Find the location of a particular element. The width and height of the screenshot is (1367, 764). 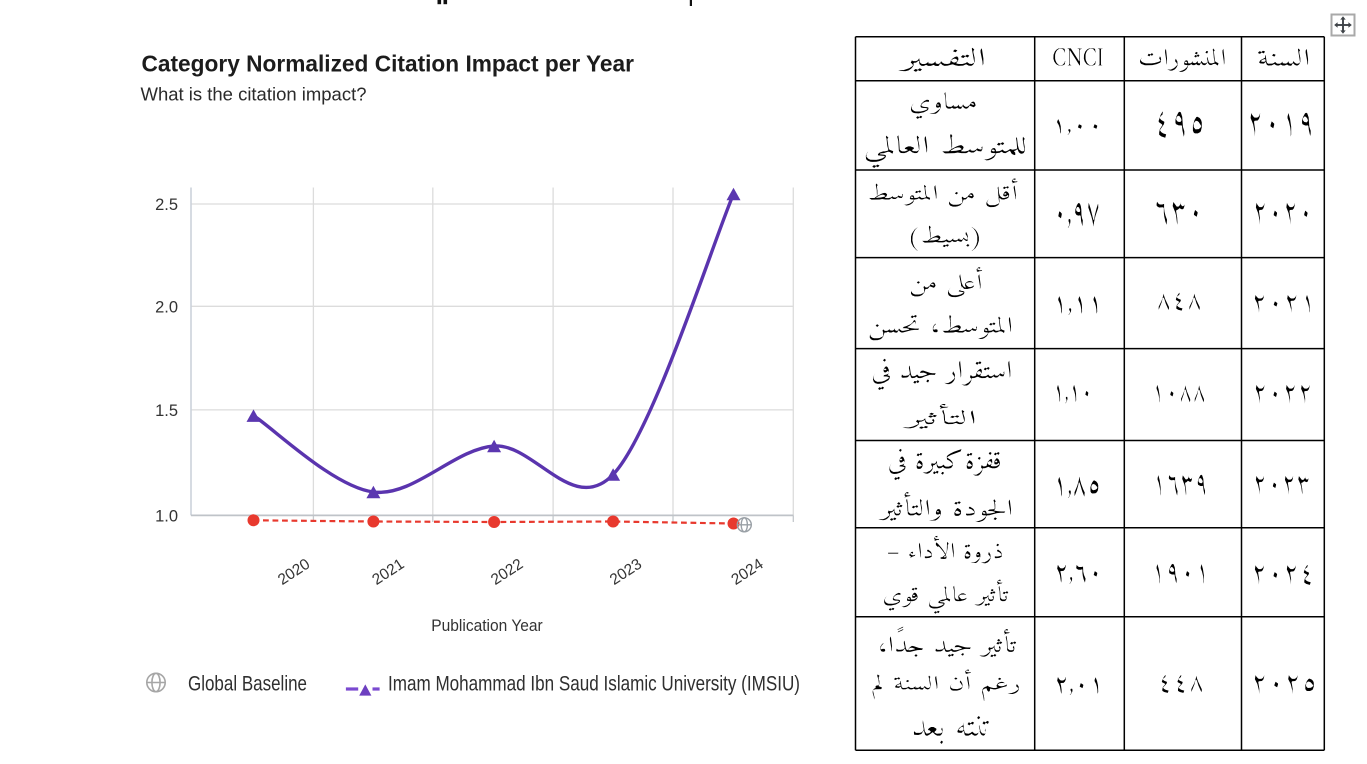

svg-text: Global Baseline is located at coordinates (247, 684).